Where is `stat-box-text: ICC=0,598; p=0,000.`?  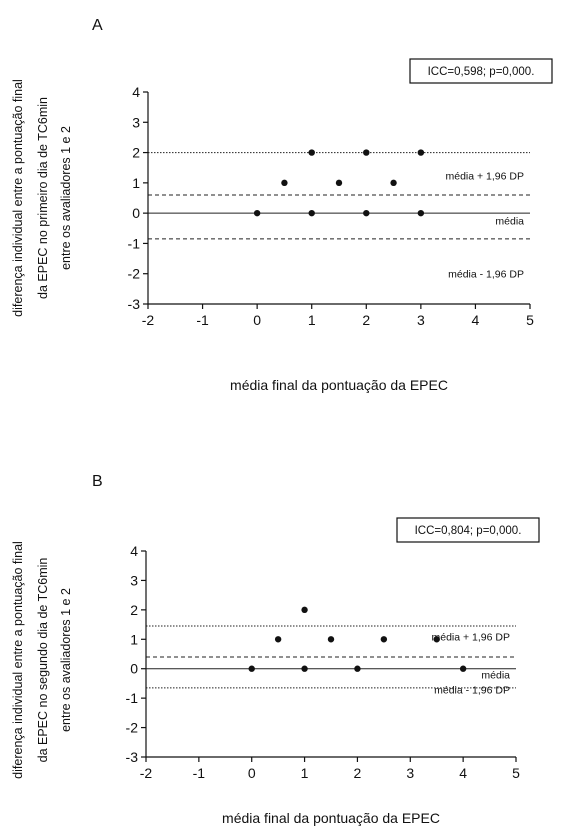 stat-box-text: ICC=0,598; p=0,000. is located at coordinates (481, 72).